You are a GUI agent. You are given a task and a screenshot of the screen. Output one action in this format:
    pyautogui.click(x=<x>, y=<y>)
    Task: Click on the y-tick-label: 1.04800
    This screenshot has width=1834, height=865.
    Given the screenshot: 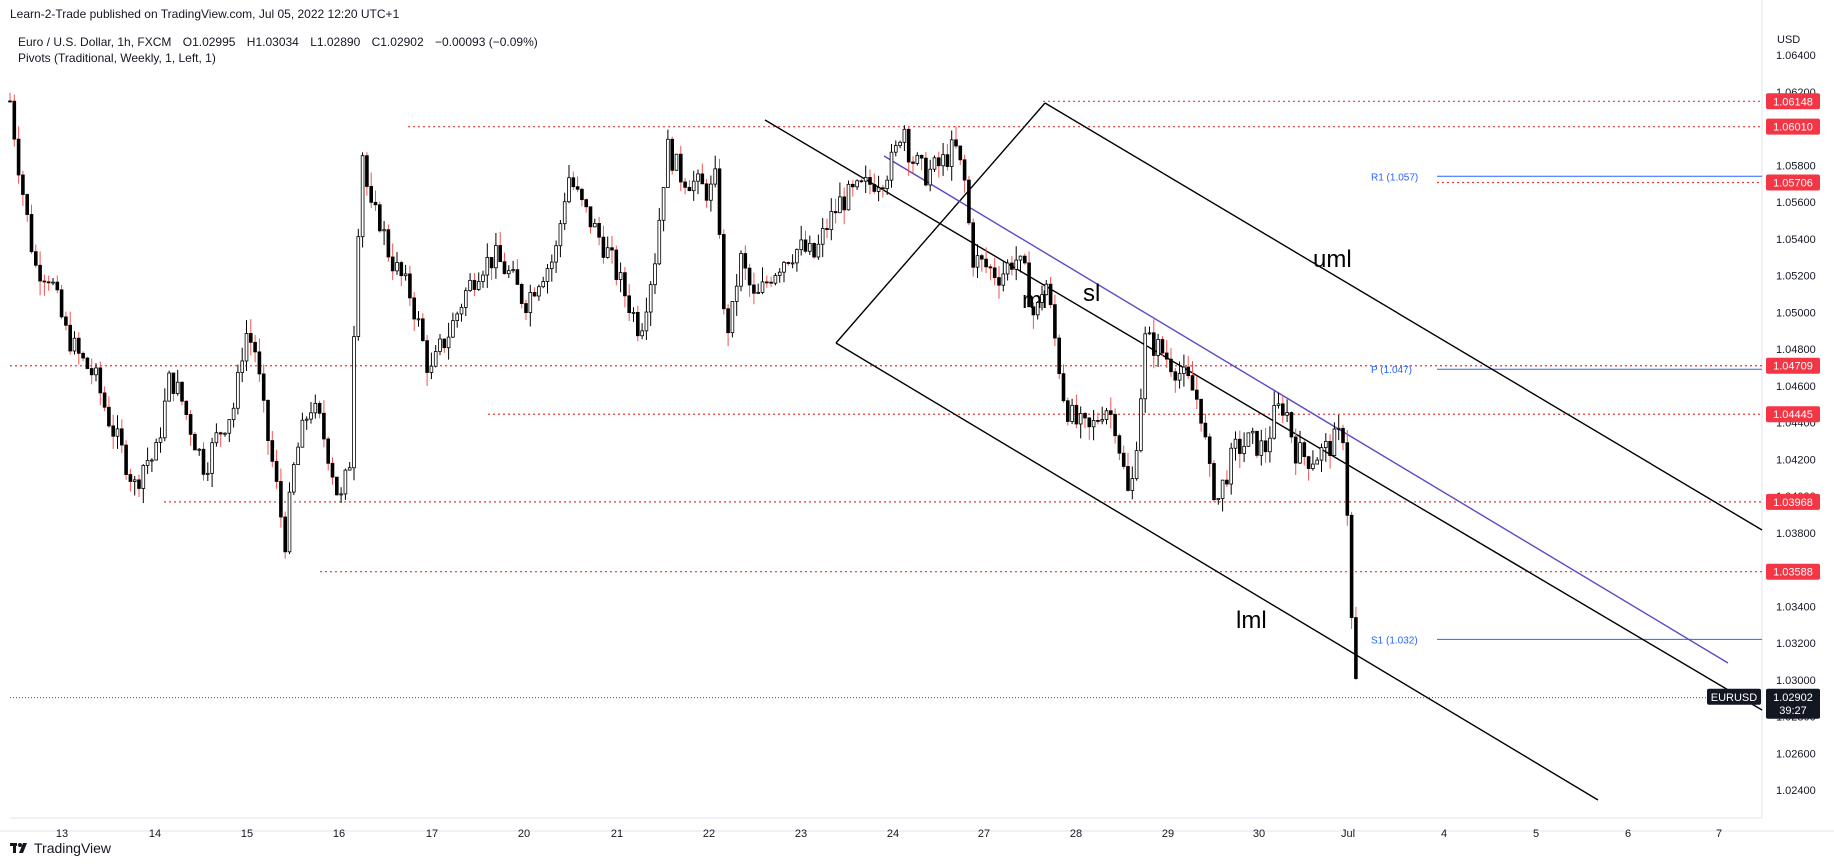 What is the action you would take?
    pyautogui.click(x=1796, y=350)
    